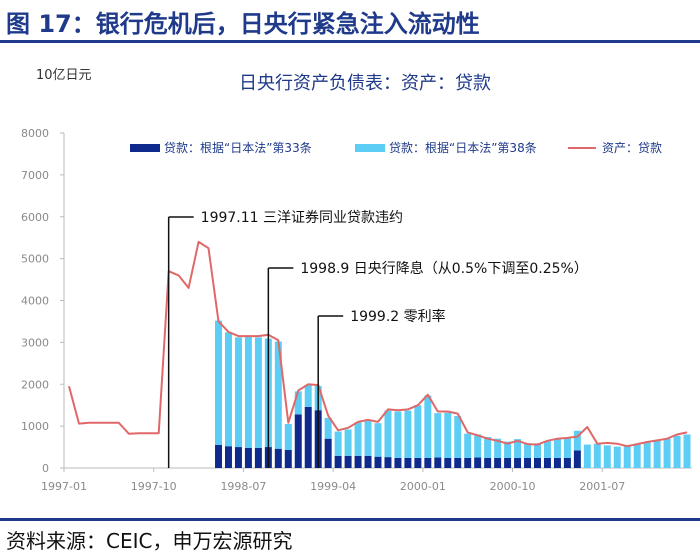  What do you see at coordinates (602, 486) in the screenshot?
I see `x-tick-label: 2001-07` at bounding box center [602, 486].